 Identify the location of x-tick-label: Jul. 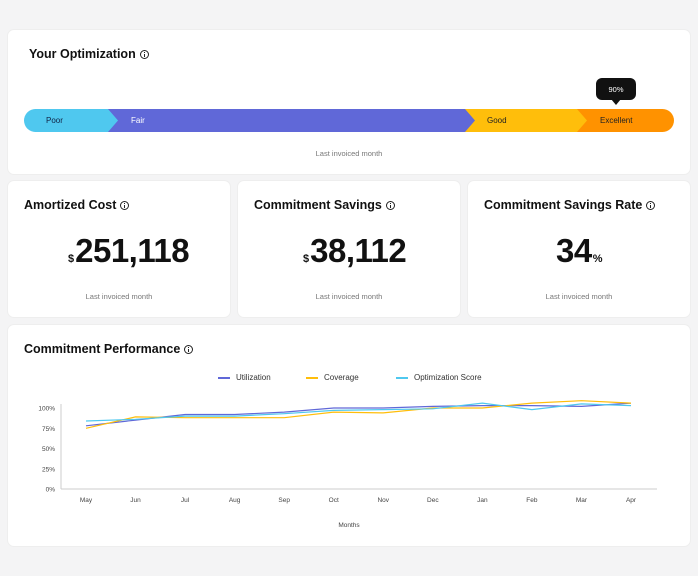
(185, 500).